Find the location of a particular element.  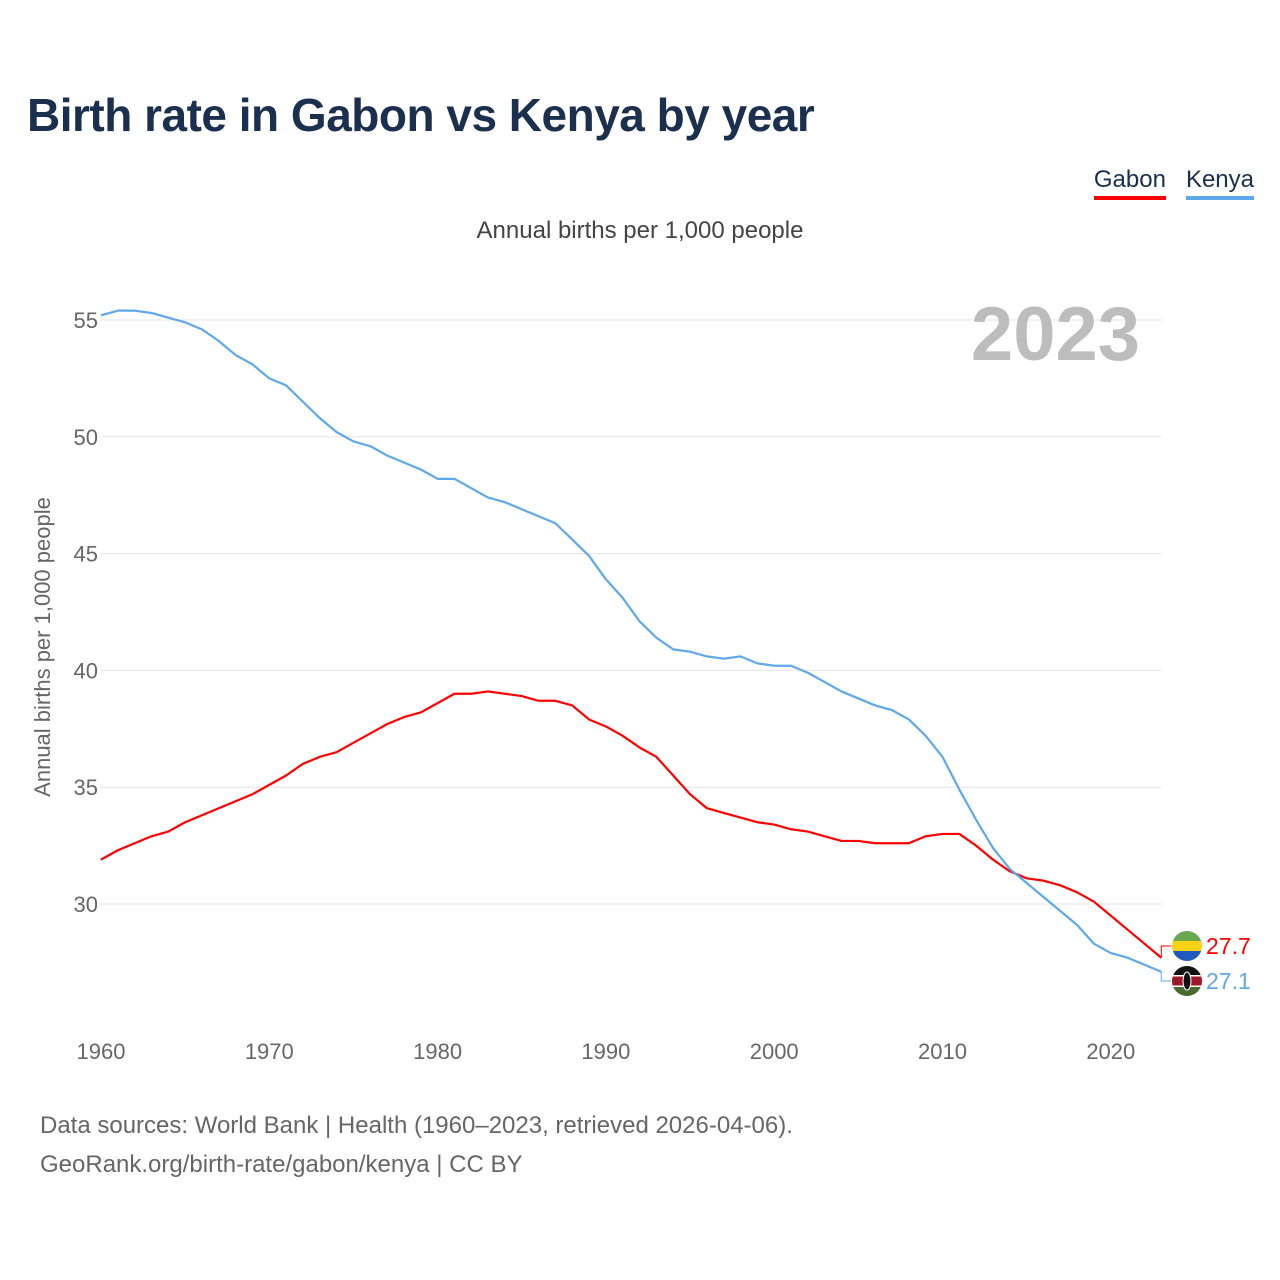

x-tick-label: 2000 is located at coordinates (774, 1051).